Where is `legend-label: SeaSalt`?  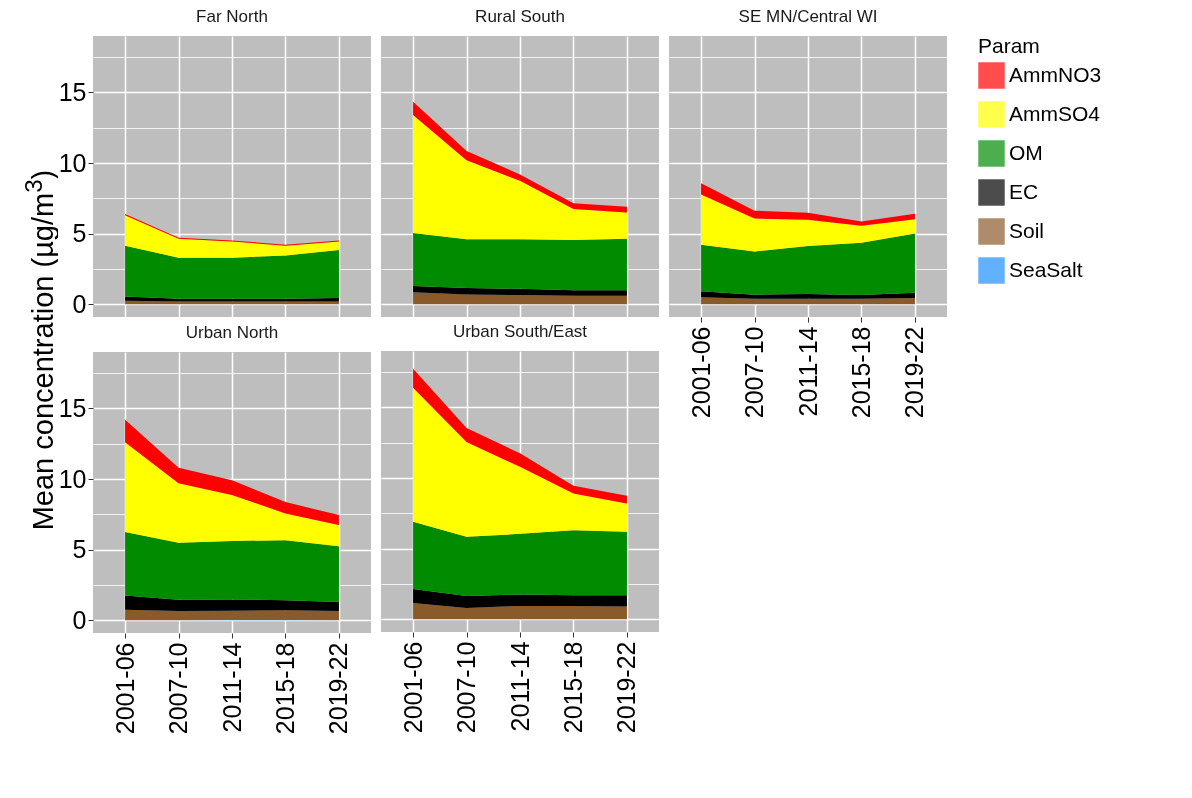
legend-label: SeaSalt is located at coordinates (1046, 269).